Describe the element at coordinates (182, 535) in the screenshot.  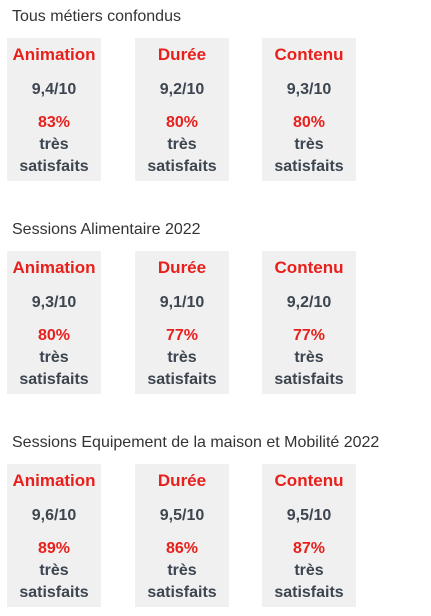
I see `card-duree: Durée 9,5/10 86% très satisfaits` at that location.